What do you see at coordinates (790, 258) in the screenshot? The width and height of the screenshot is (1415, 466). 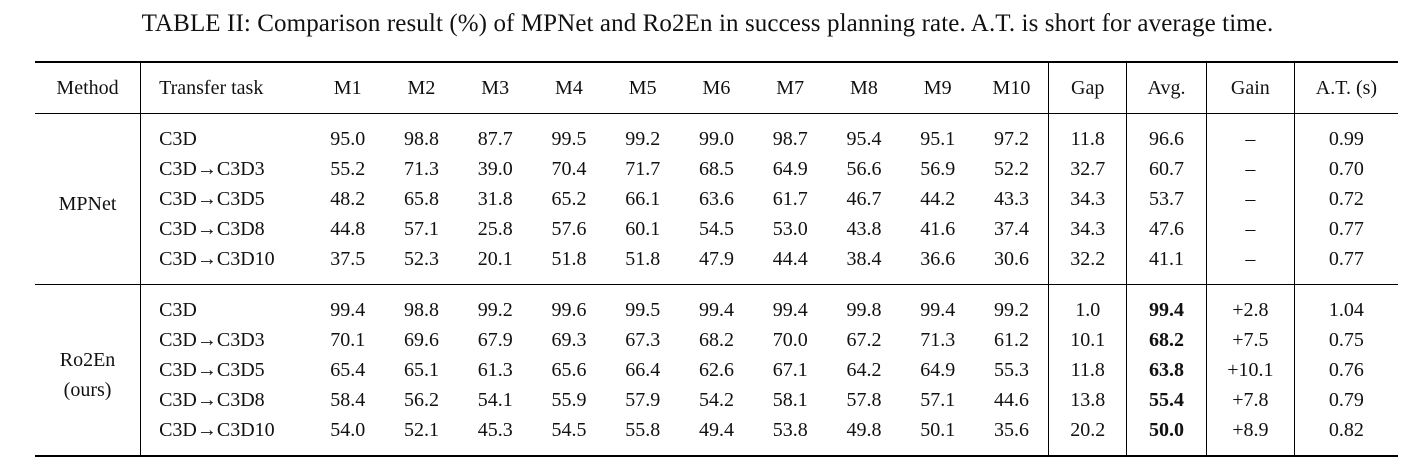 I see `m7-cell: 44.4` at bounding box center [790, 258].